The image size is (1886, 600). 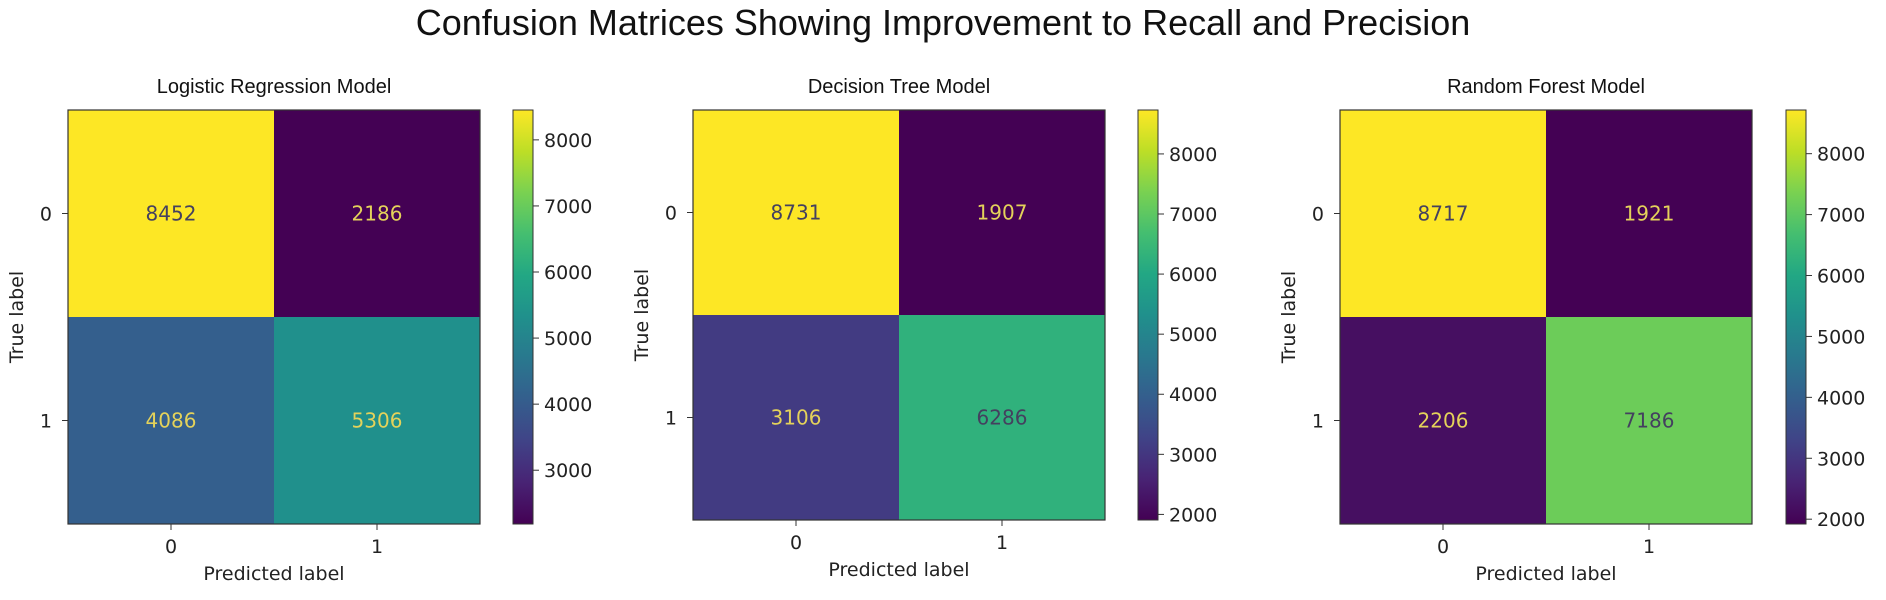 I want to click on random-forest-model-x-tick-label-0: 0, so click(x=1443, y=547).